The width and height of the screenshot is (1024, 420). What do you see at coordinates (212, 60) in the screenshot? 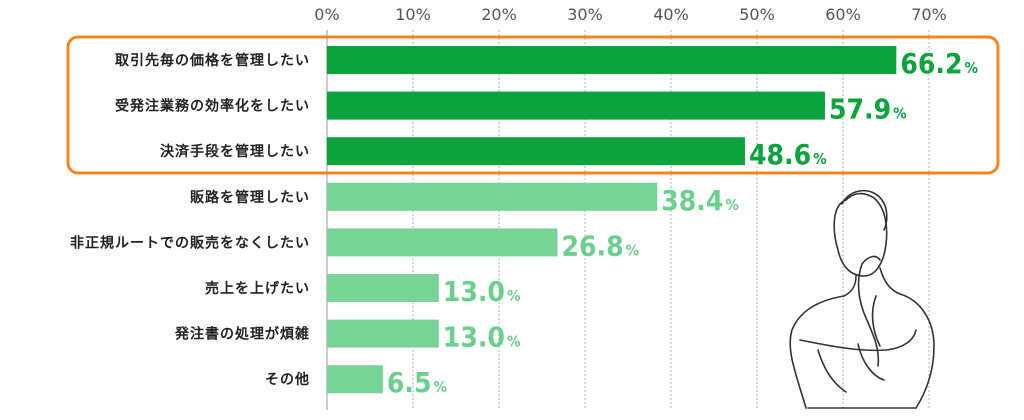
I see `category-label: 取引先毎の価格を管理したい` at bounding box center [212, 60].